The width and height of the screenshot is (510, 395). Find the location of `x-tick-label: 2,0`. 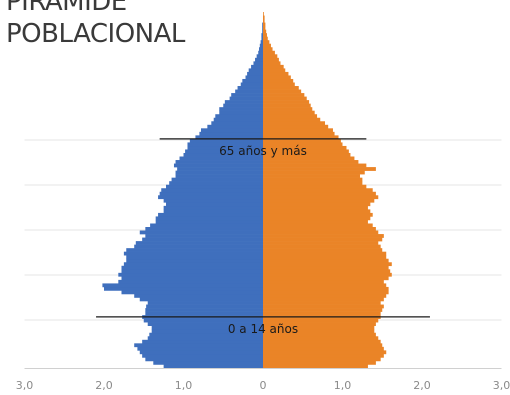

x-tick-label: 2,0 is located at coordinates (422, 385).